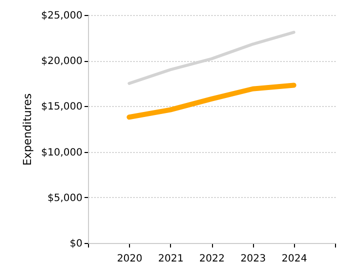 The height and width of the screenshot is (275, 350). I want to click on x-tick-label: 2021, so click(171, 259).